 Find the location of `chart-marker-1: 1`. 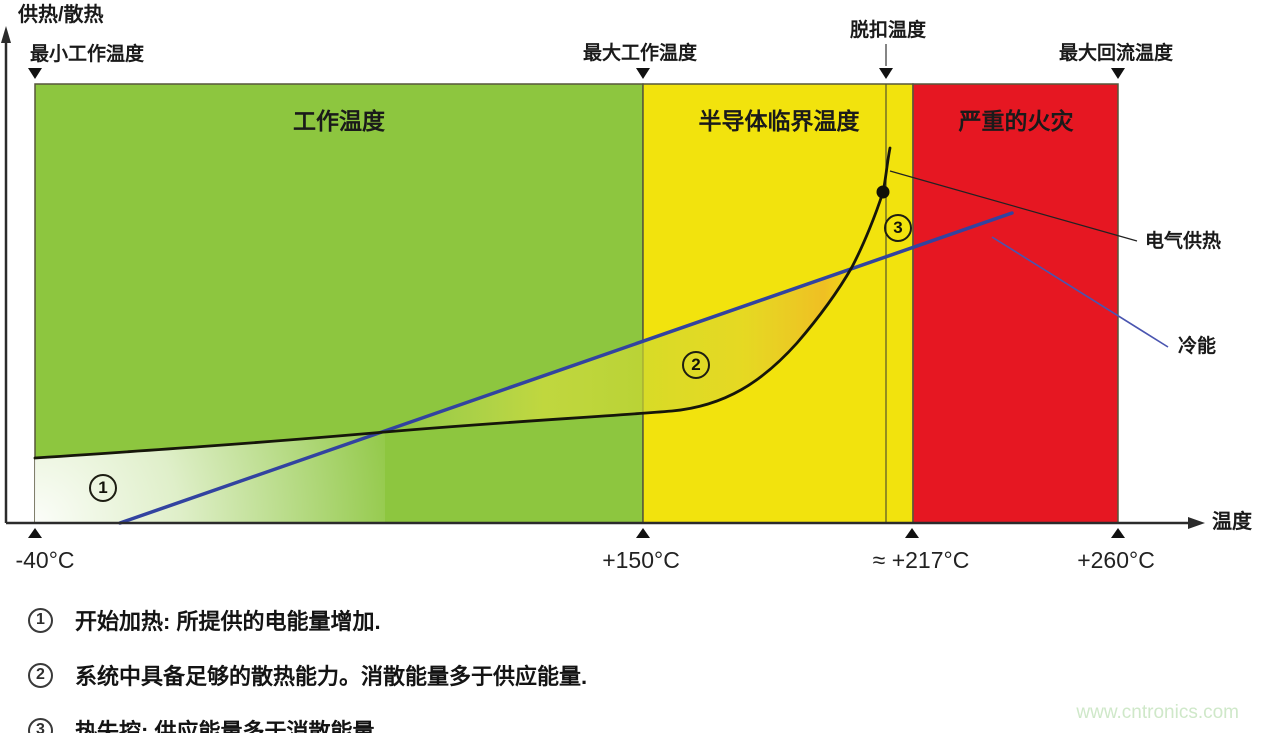

chart-marker-1: 1 is located at coordinates (103, 488).